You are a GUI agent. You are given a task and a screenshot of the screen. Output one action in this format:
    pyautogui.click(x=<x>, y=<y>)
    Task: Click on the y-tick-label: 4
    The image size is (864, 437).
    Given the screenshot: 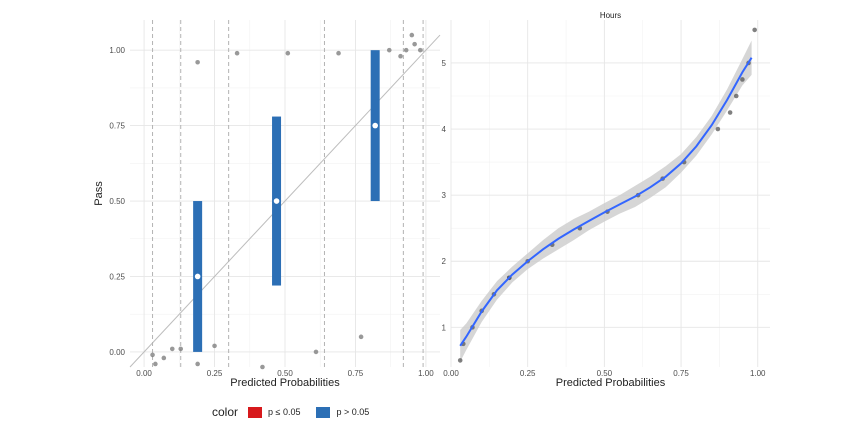 What is the action you would take?
    pyautogui.click(x=444, y=129)
    